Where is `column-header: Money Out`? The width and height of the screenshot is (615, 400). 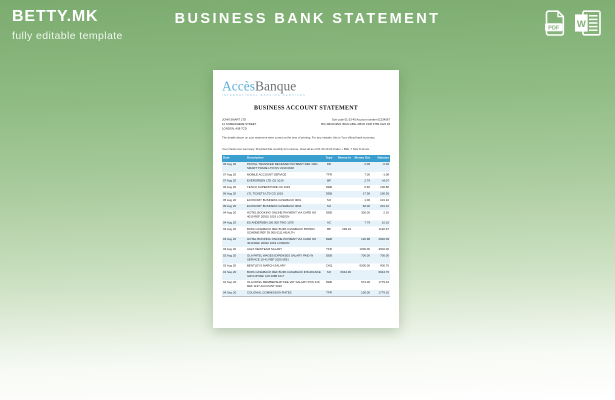
column-header: Money Out is located at coordinates (361, 158).